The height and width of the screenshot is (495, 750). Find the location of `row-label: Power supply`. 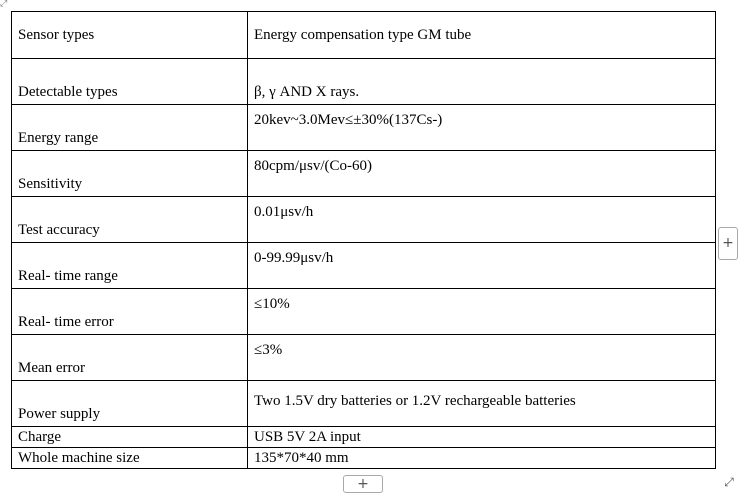

row-label: Power supply is located at coordinates (129, 403).